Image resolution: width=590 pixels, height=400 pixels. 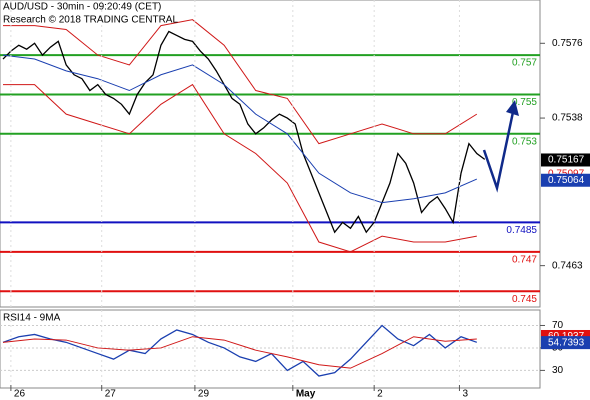 What do you see at coordinates (20, 394) in the screenshot?
I see `x-tick-label: 26` at bounding box center [20, 394].